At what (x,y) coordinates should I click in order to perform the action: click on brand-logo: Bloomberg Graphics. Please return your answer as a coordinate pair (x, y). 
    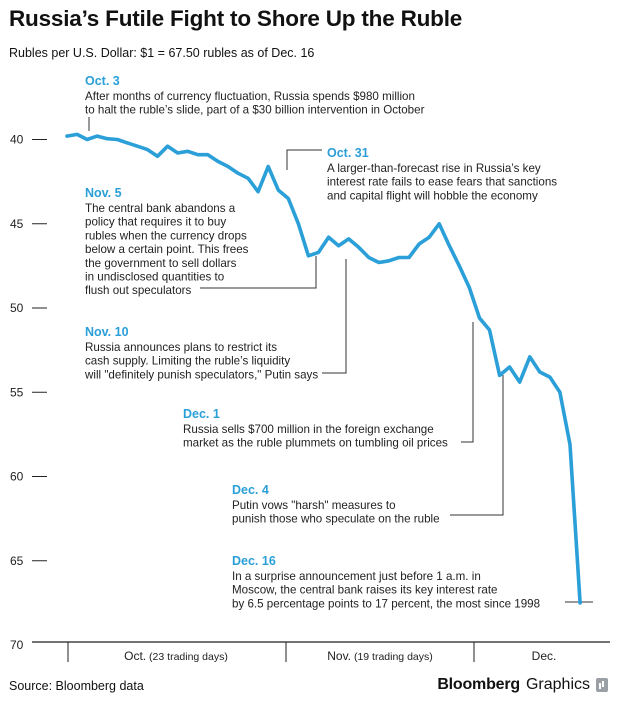
    Looking at the image, I should click on (522, 685).